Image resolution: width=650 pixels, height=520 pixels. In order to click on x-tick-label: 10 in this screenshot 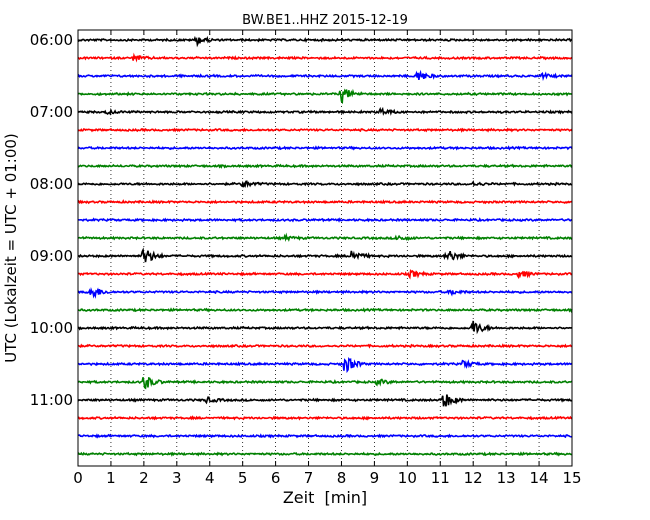, I will do `click(407, 478)`.